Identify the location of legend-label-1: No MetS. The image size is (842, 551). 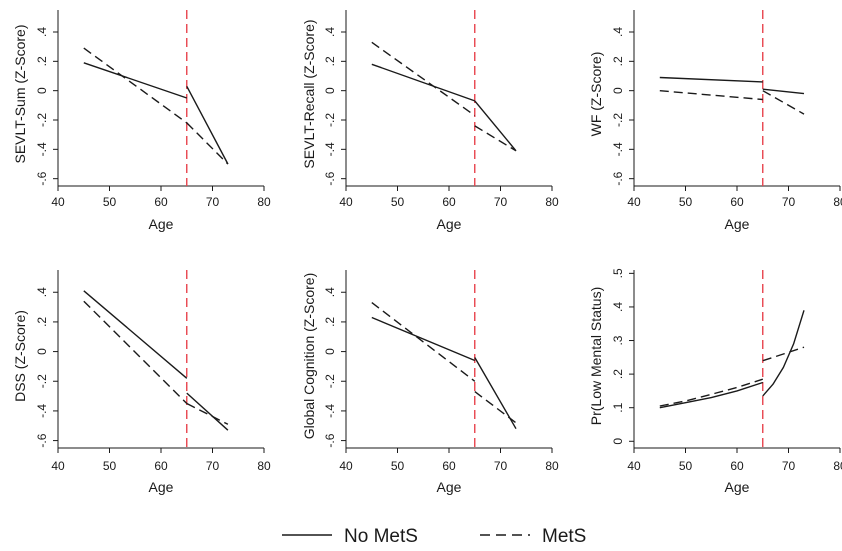
(381, 536).